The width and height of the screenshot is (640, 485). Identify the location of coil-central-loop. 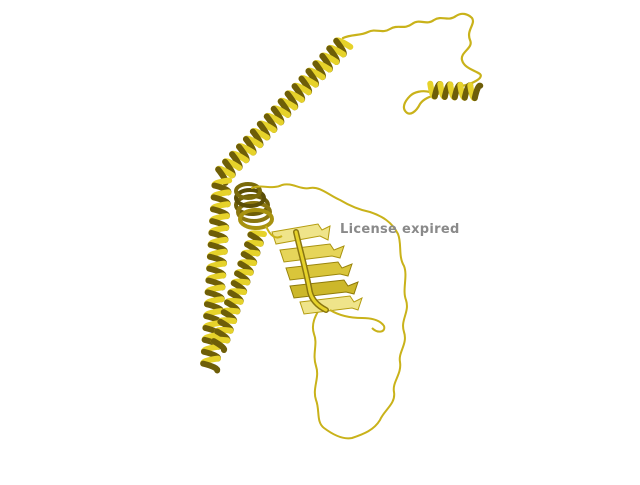
(329, 311).